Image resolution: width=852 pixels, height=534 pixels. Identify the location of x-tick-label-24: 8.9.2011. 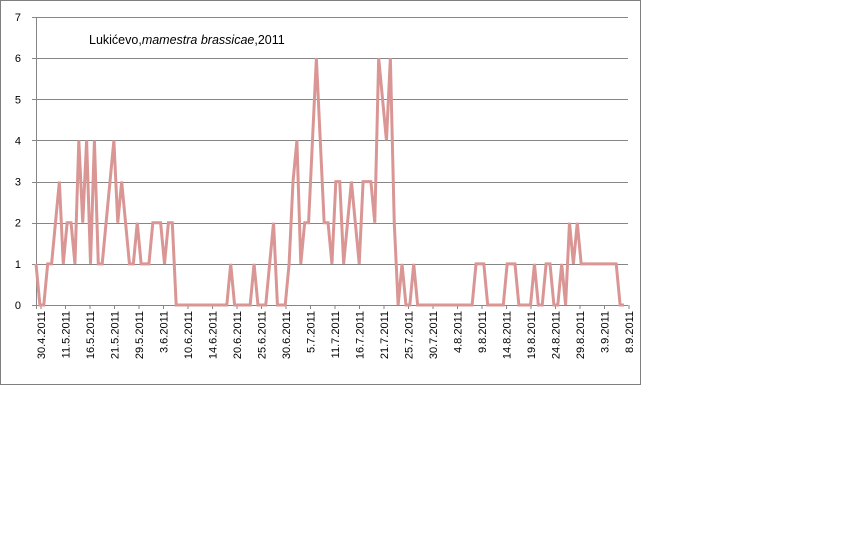
(630, 332).